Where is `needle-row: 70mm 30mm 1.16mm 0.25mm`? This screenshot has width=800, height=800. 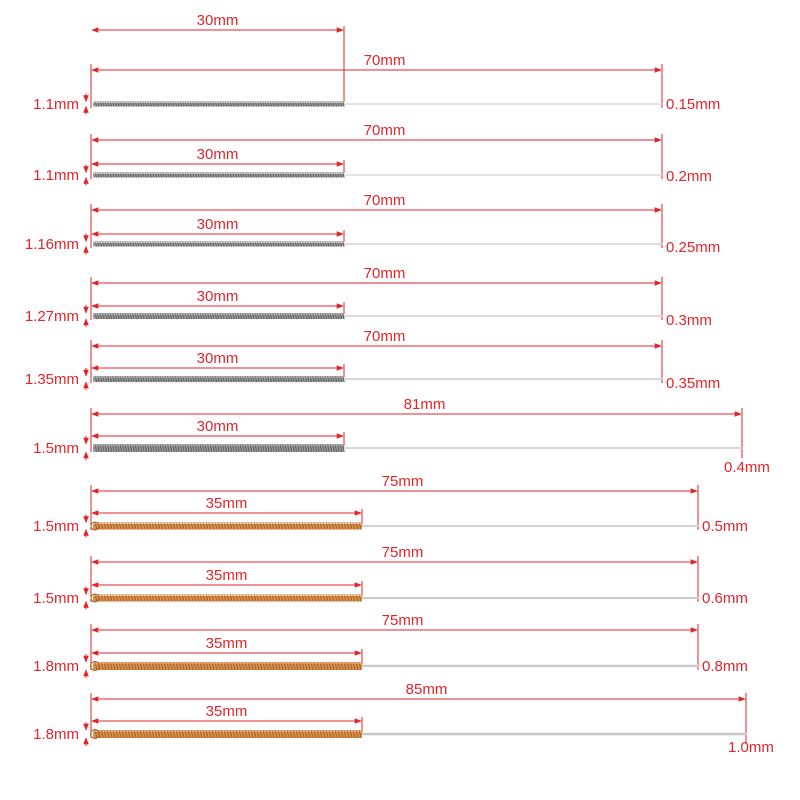
needle-row: 70mm 30mm 1.16mm 0.25mm is located at coordinates (372, 224).